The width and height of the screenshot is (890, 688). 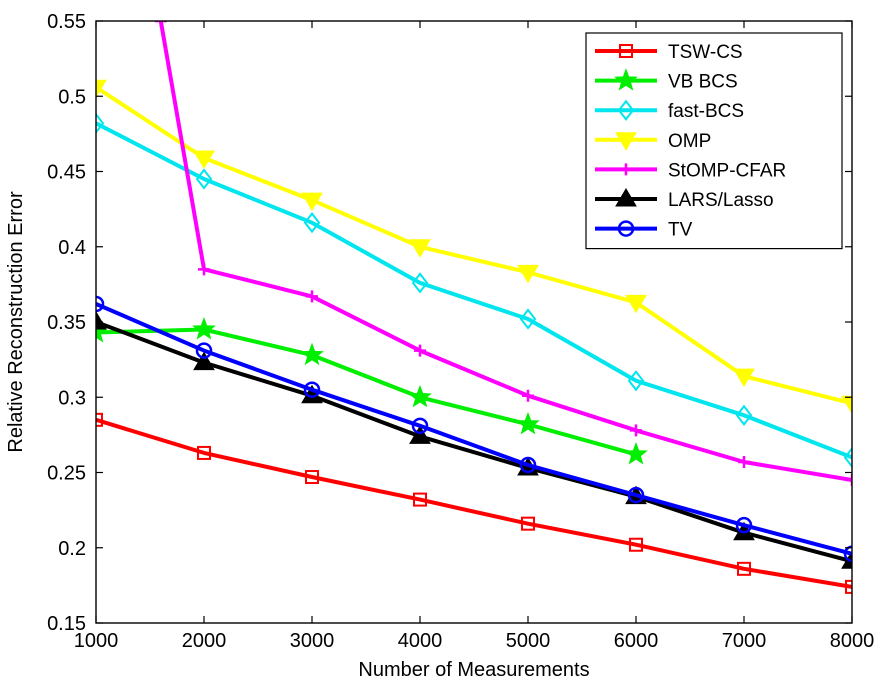 I want to click on x-tick-label: 7000, so click(x=744, y=641).